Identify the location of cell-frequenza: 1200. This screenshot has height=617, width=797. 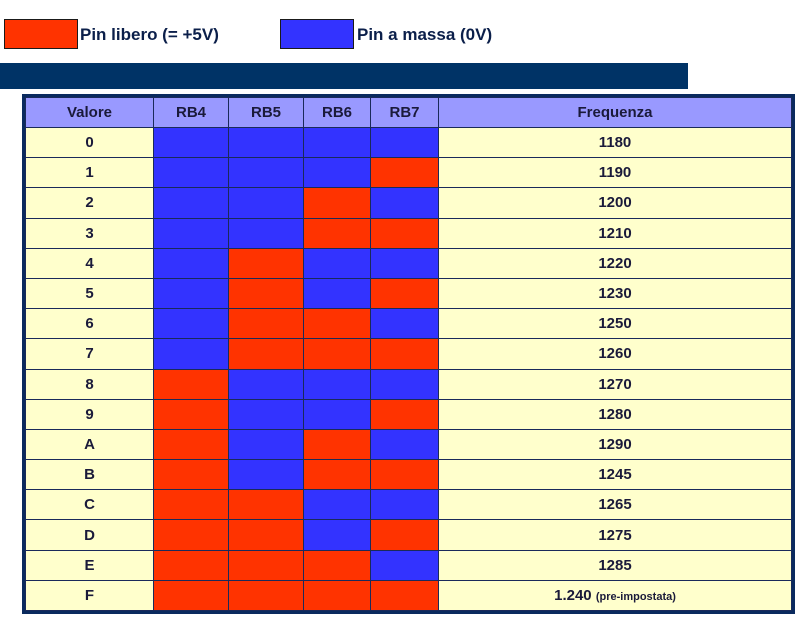
(615, 203).